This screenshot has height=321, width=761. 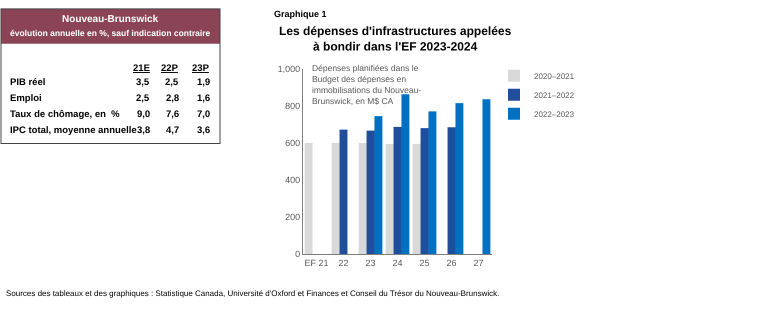 What do you see at coordinates (173, 114) in the screenshot?
I see `data-label: 7,6` at bounding box center [173, 114].